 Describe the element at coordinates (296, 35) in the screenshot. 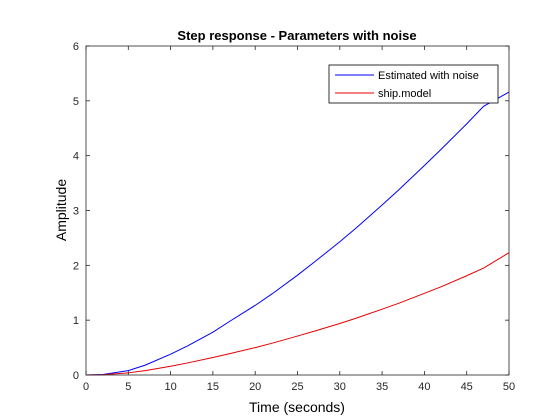

I see `chart-title: Step response - Parameters with noise` at that location.